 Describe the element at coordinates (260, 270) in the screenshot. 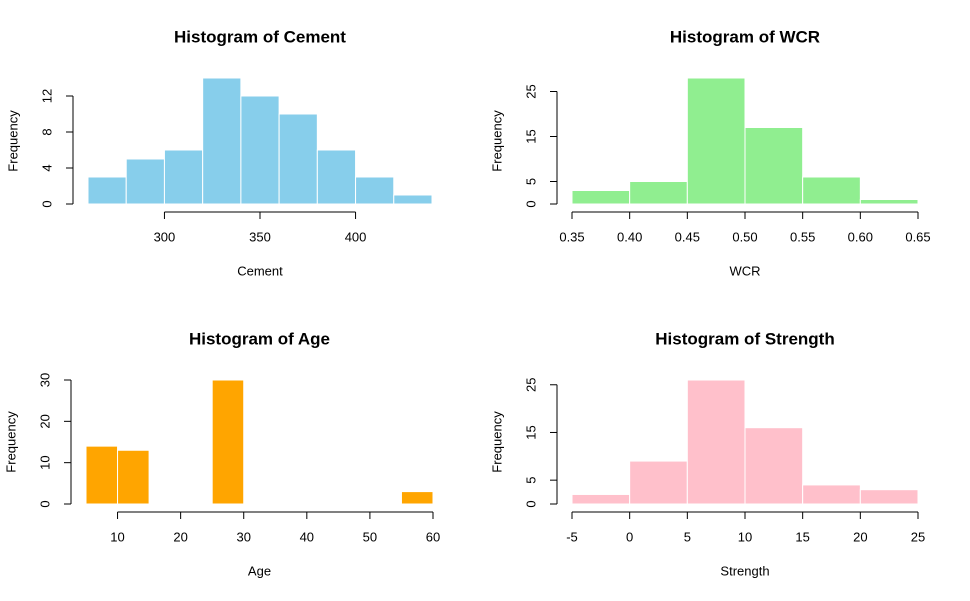

I see `x-axis-label: Cement` at that location.